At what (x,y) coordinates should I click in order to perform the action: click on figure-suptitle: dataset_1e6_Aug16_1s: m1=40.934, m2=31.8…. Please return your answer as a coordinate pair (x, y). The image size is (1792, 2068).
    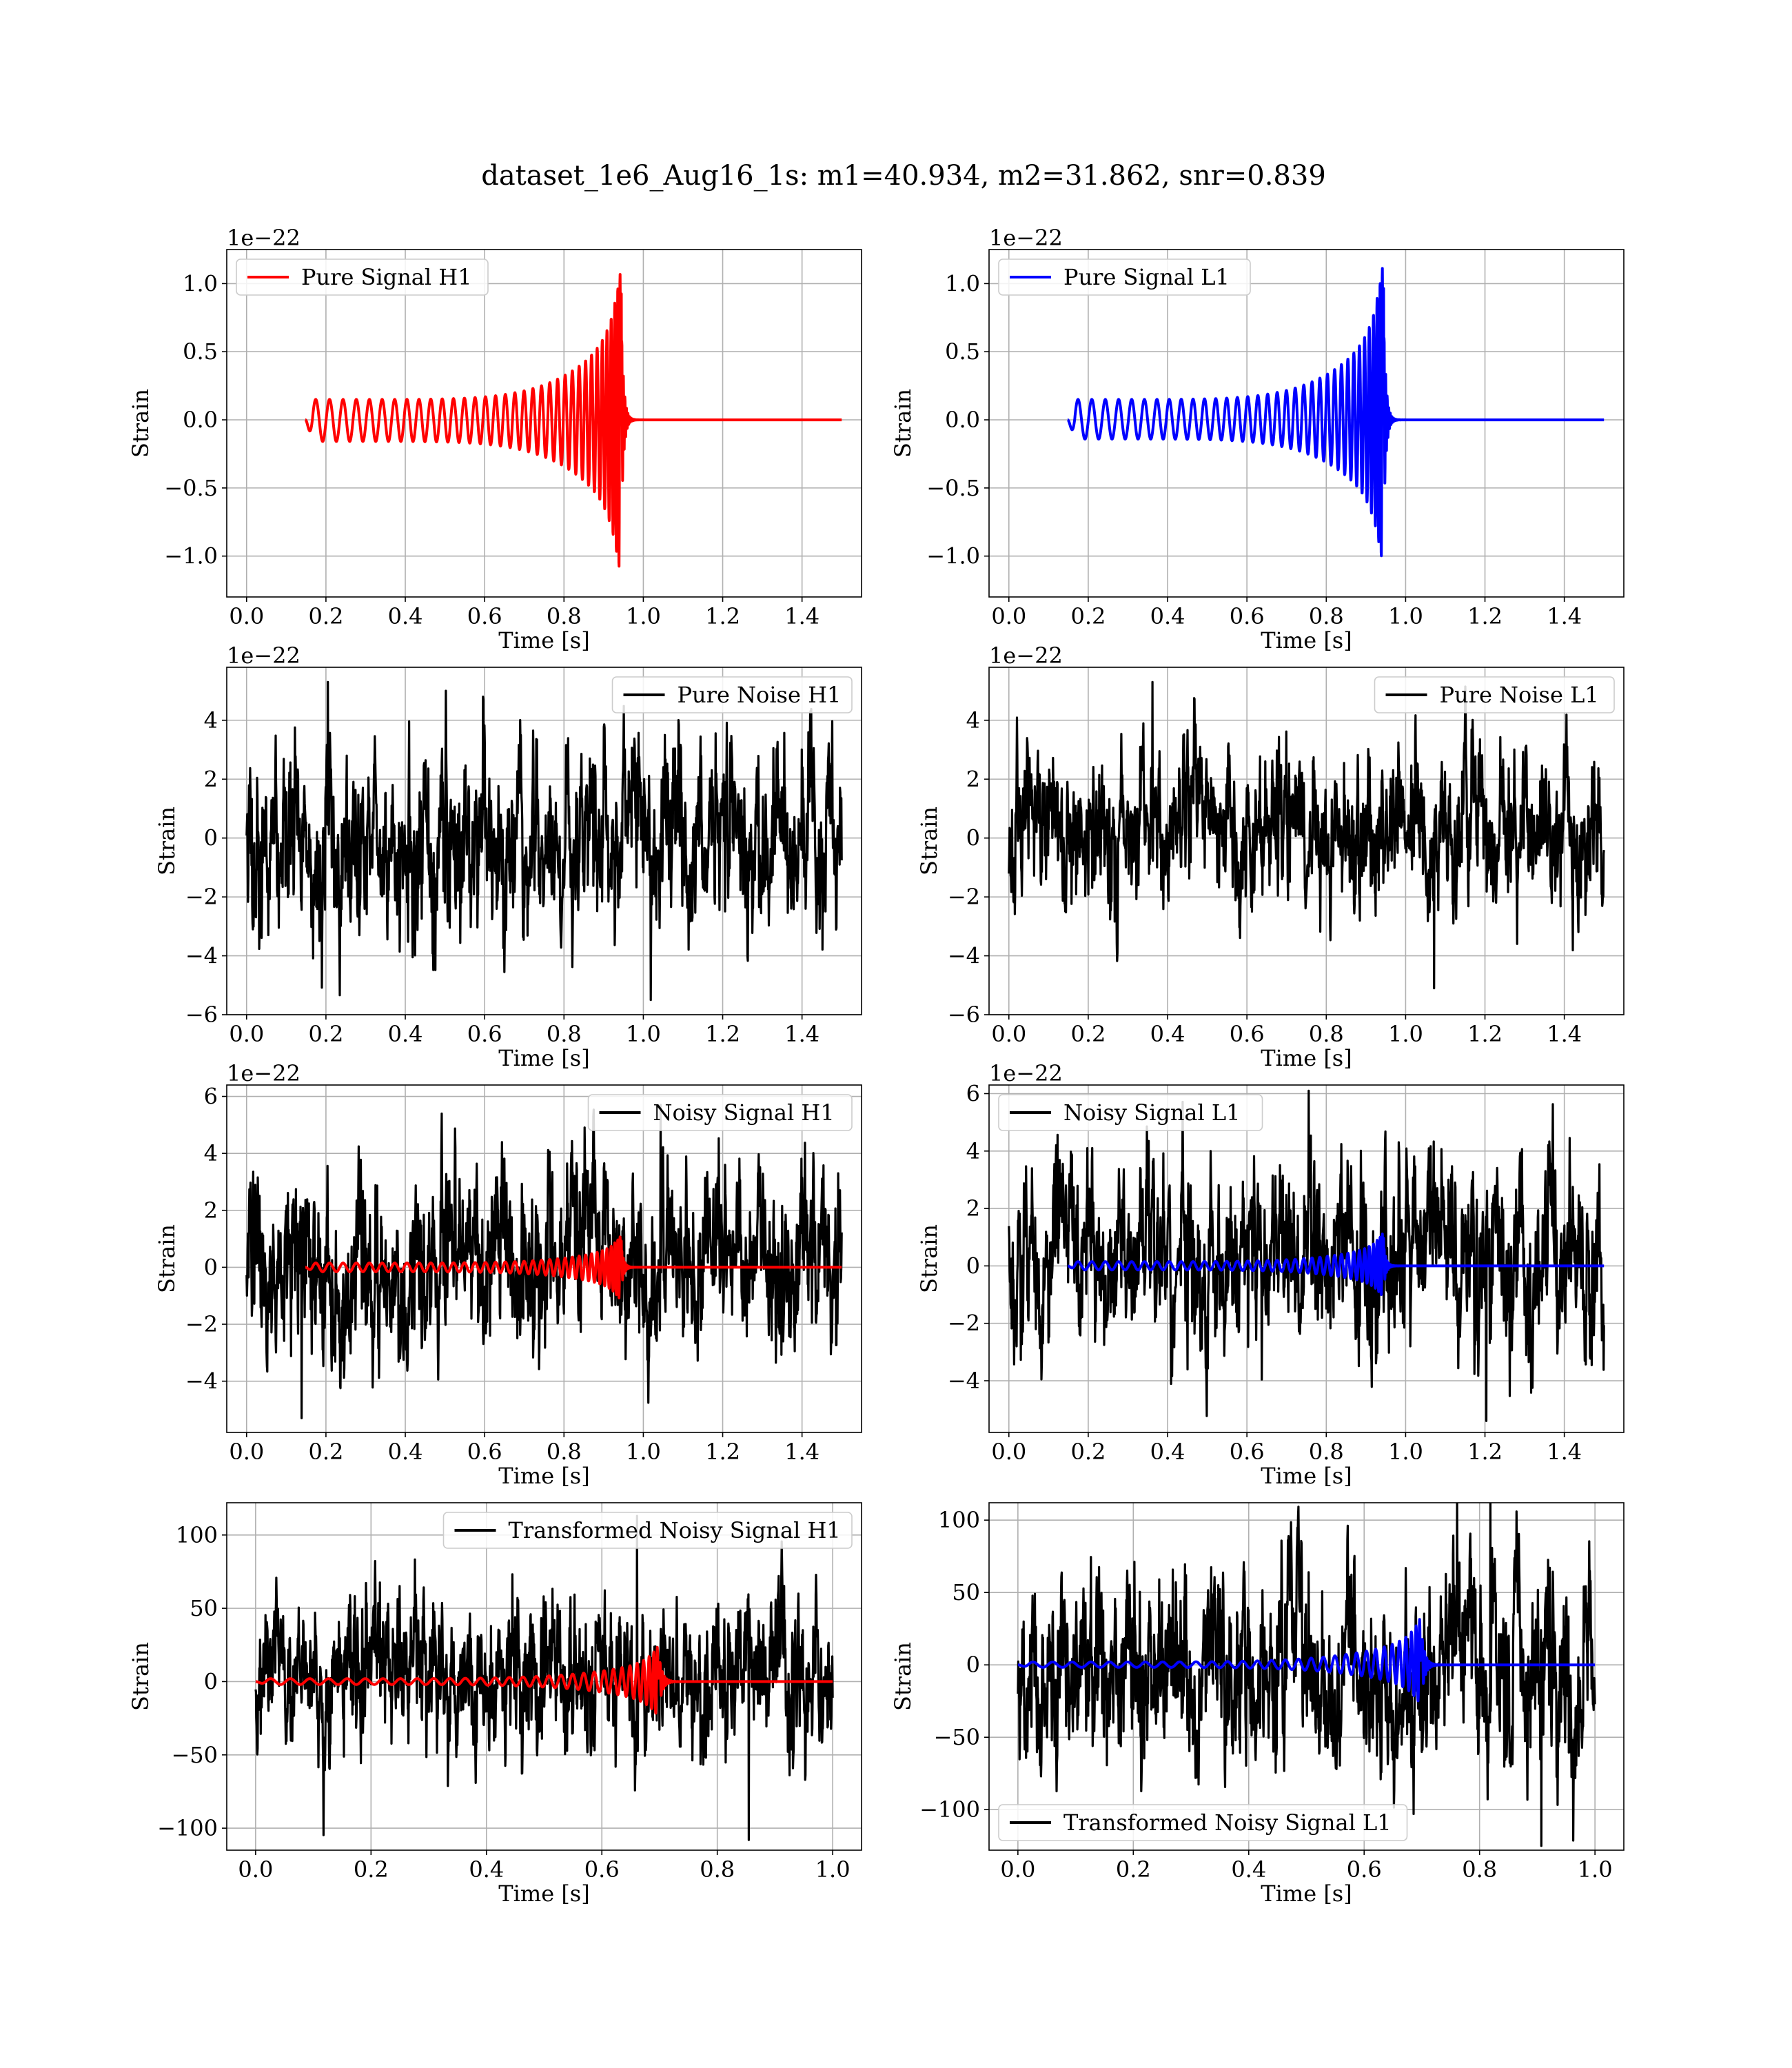
    Looking at the image, I should click on (903, 176).